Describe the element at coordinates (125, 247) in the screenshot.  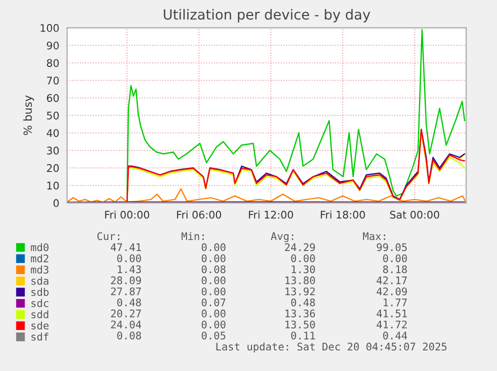
I see `text: 47.41` at that location.